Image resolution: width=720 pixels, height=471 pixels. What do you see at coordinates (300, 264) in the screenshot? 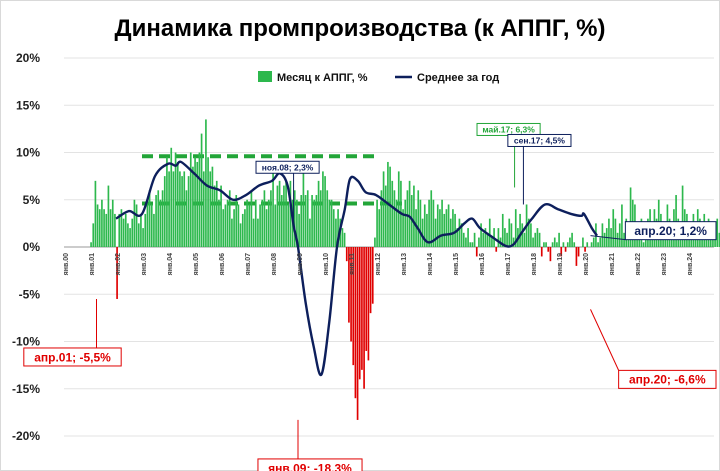
I see `x-tick-label: янв.09` at bounding box center [300, 264].